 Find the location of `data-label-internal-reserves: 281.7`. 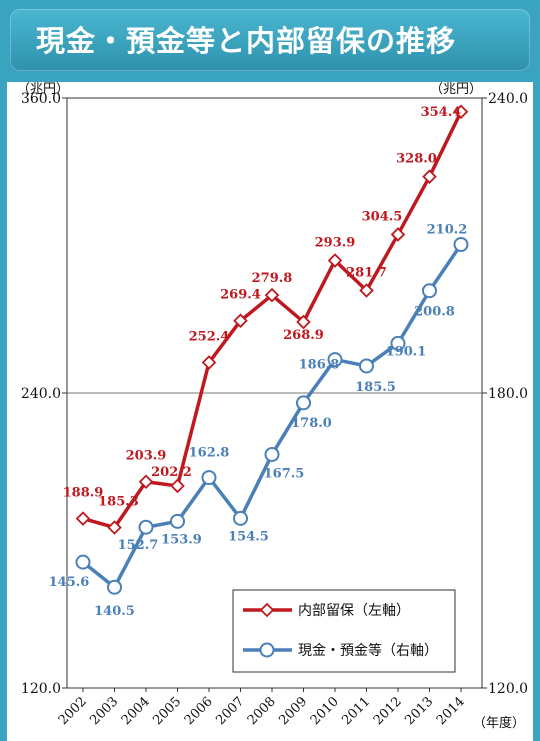

data-label-internal-reserves: 281.7 is located at coordinates (366, 272).